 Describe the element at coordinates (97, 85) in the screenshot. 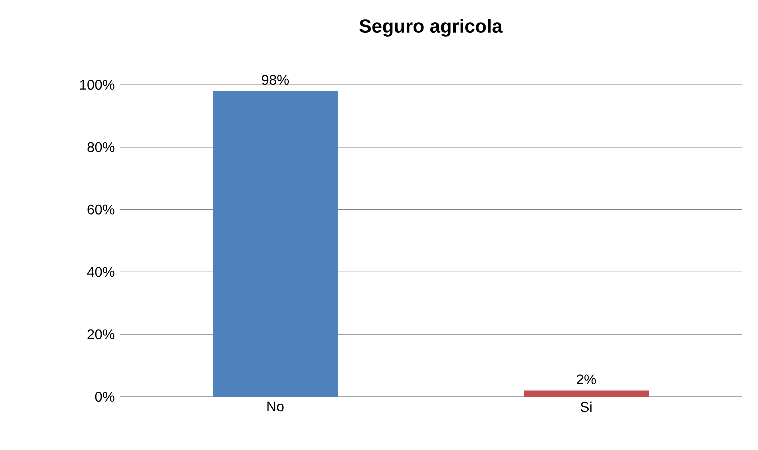

I see `y-tick-label: 100%` at that location.